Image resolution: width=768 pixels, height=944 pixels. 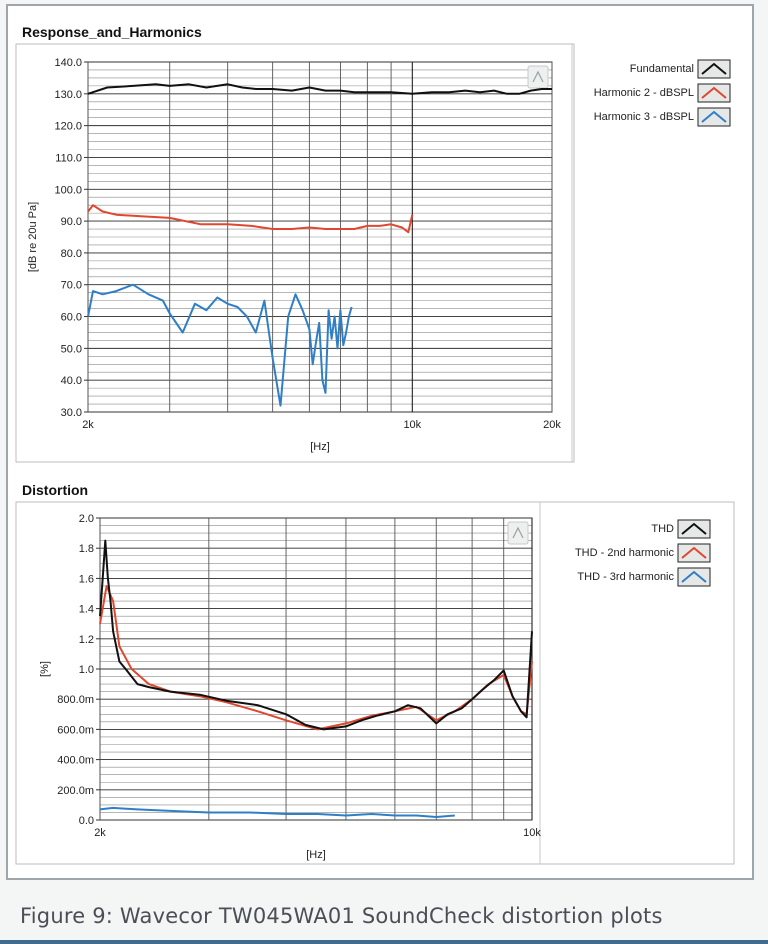 What do you see at coordinates (71, 286) in the screenshot?
I see `y-tick-label: 70.0` at bounding box center [71, 286].